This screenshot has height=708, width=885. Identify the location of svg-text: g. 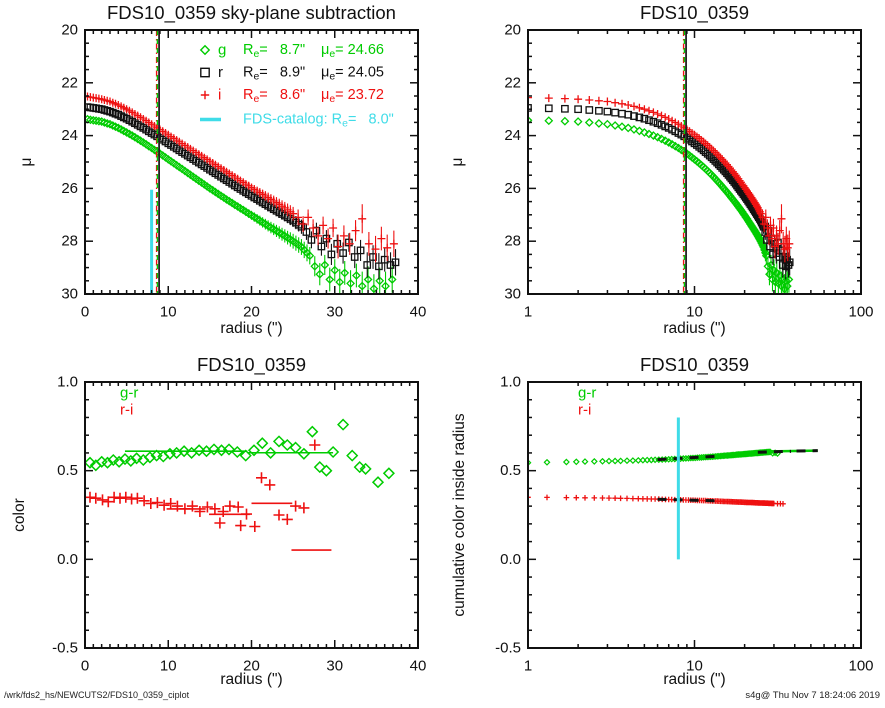
(222, 50).